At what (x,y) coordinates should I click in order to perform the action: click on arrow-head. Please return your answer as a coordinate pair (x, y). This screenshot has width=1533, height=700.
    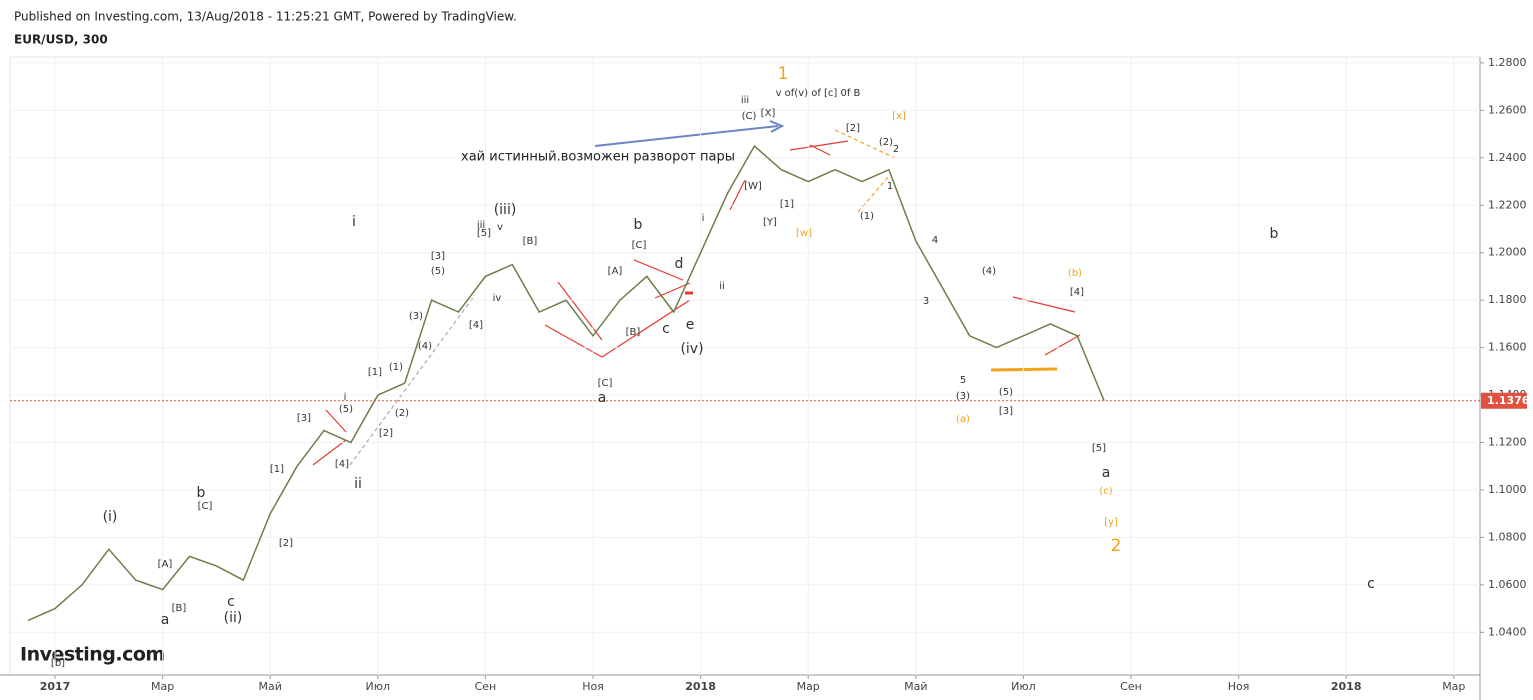
    Looking at the image, I should click on (777, 126).